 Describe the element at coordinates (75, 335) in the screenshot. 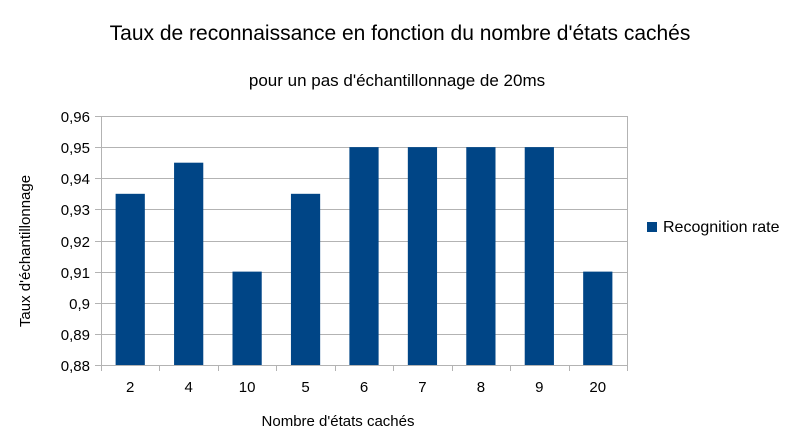

I see `y-tick-label: 0,89` at that location.